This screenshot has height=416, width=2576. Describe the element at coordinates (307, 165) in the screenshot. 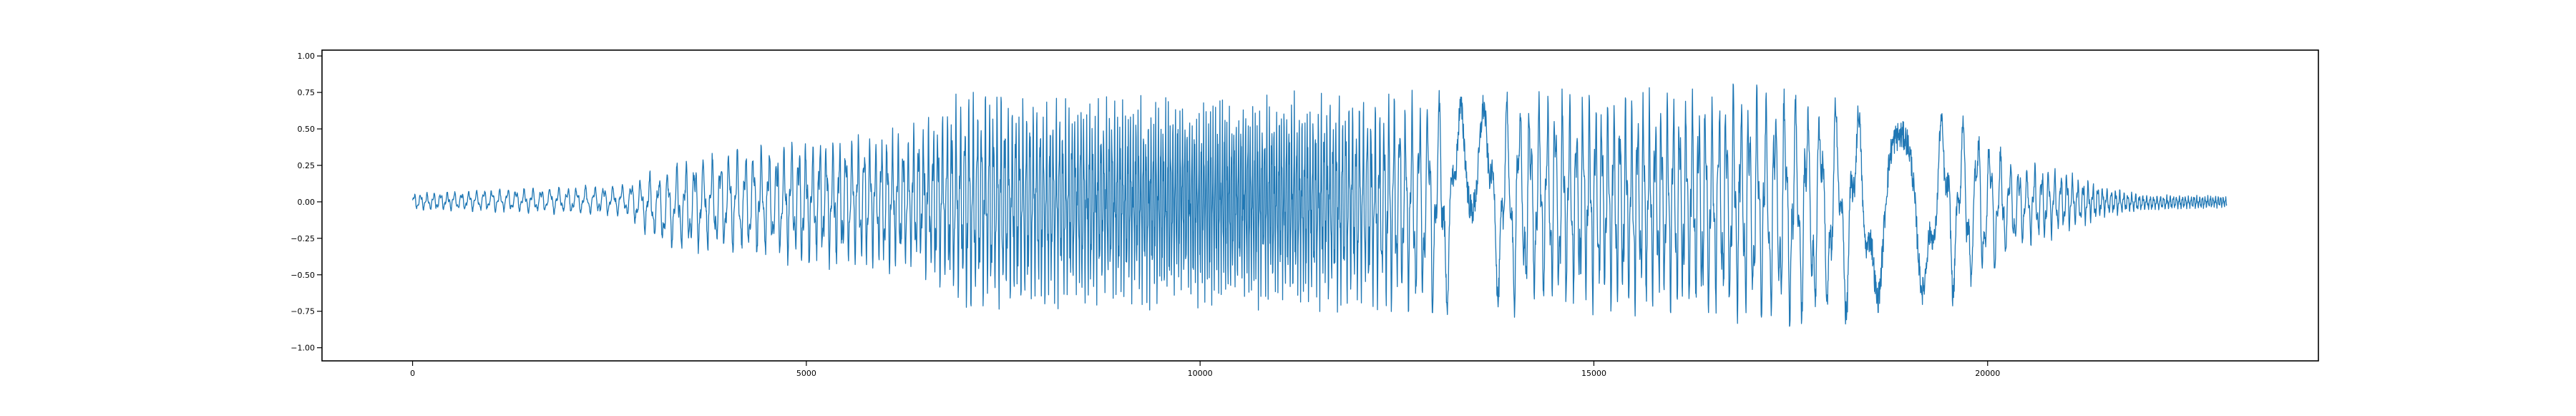

I see `y-tick-label: 0.25` at that location.